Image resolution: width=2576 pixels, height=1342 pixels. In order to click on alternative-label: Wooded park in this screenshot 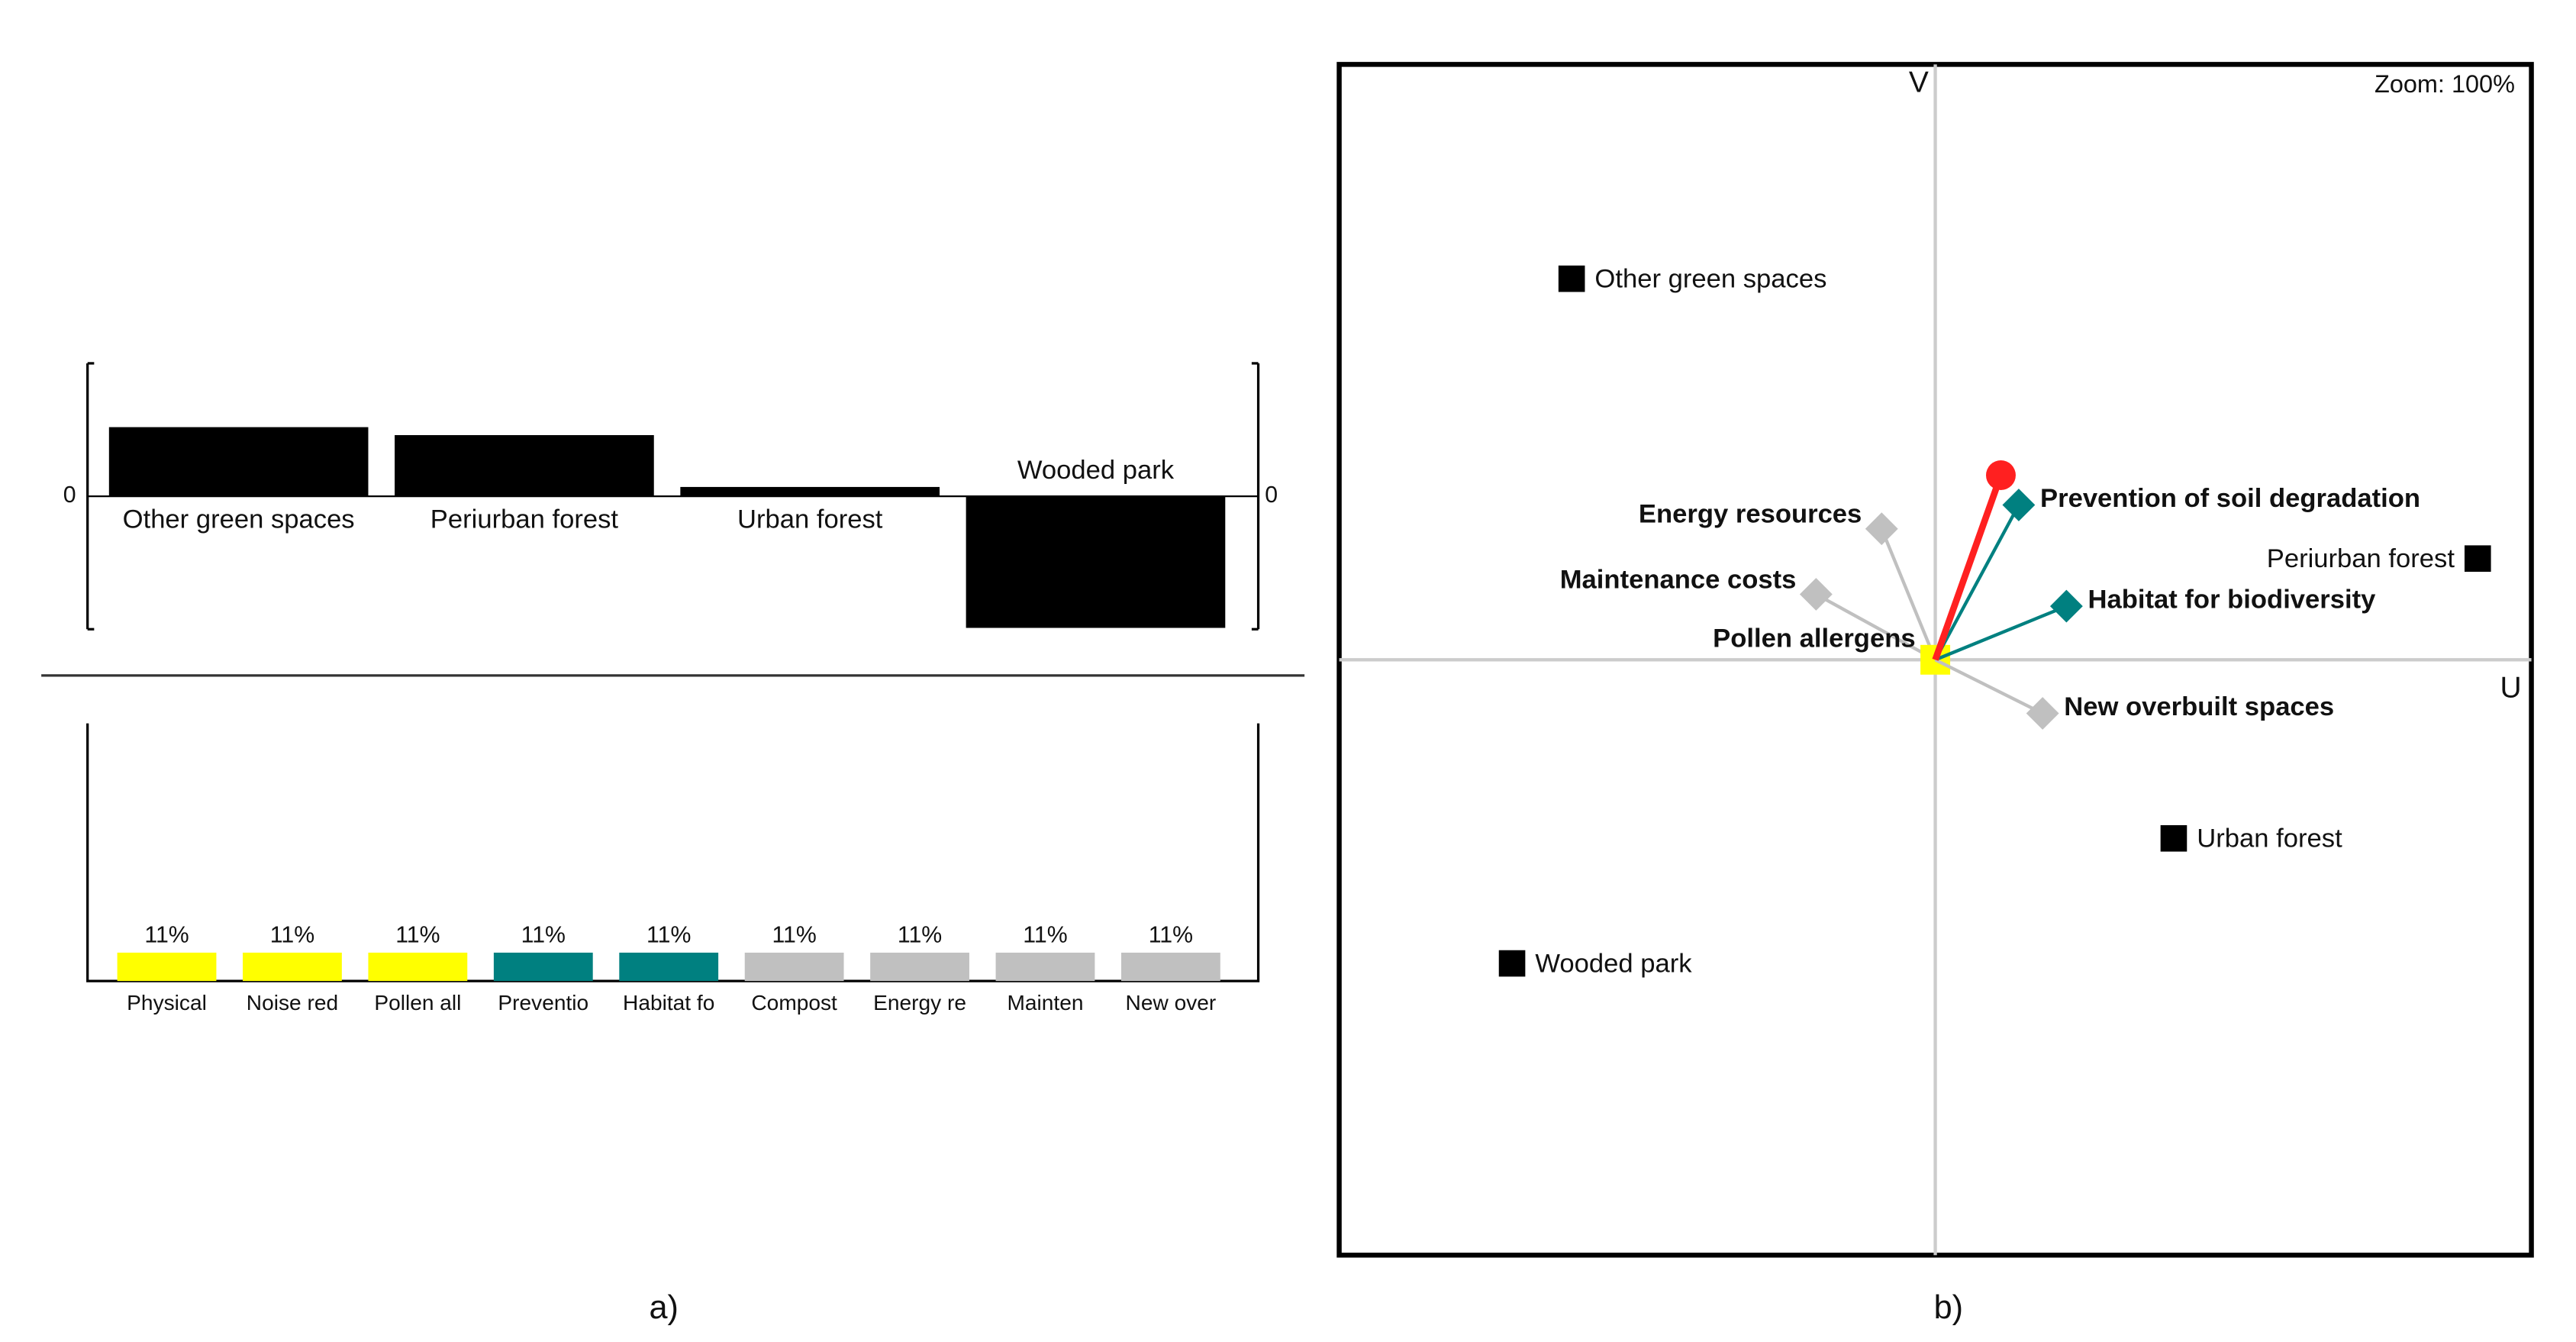, I will do `click(1614, 964)`.